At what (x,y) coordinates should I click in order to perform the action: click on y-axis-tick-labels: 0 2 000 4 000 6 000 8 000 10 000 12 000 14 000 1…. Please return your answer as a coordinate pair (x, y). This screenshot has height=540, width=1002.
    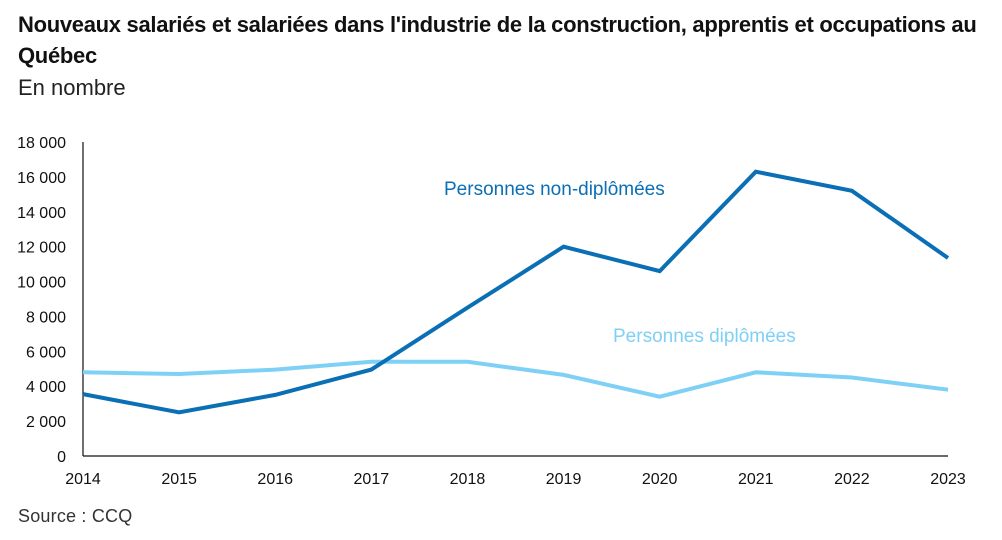
    Looking at the image, I should click on (41, 300).